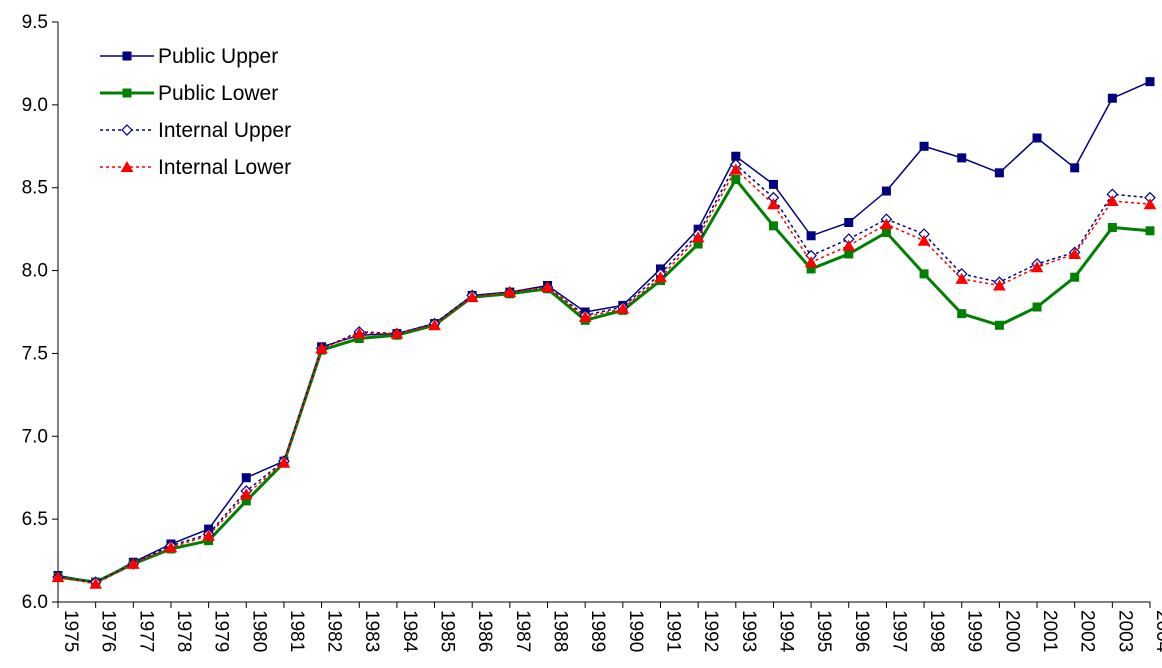  I want to click on legend-label-internal-lower: Internal Lower, so click(224, 167).